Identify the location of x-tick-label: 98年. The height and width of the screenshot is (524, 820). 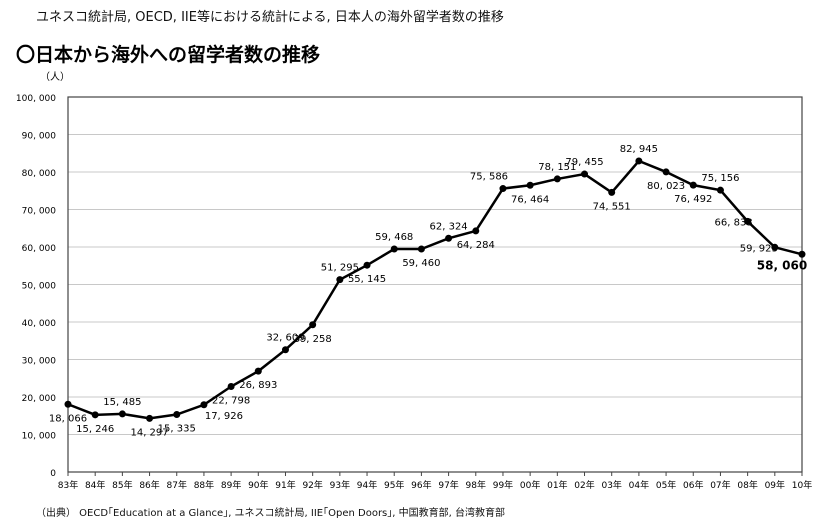
(476, 485).